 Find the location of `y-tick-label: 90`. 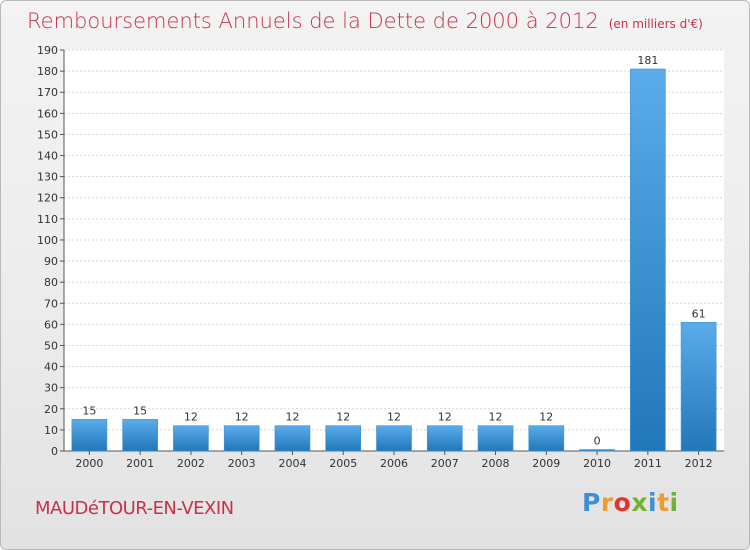

y-tick-label: 90 is located at coordinates (51, 261).